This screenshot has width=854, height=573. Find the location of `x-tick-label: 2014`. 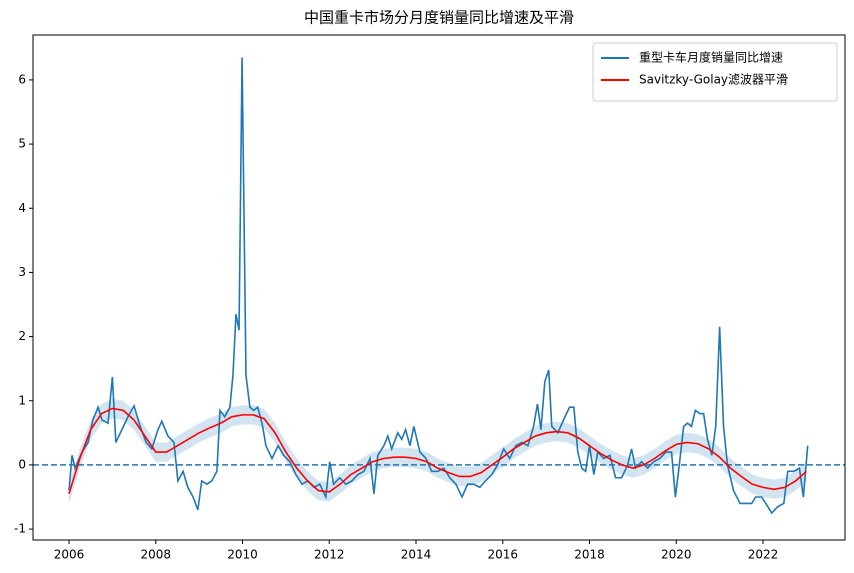

x-tick-label: 2014 is located at coordinates (416, 555).